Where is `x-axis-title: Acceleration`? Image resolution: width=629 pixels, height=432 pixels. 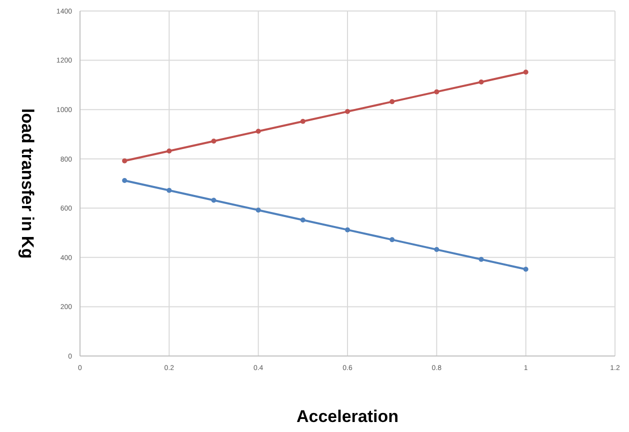 x-axis-title: Acceleration is located at coordinates (347, 416).